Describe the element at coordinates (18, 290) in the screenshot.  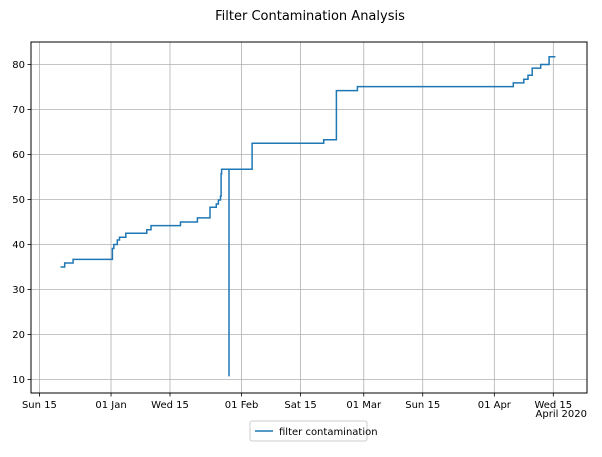
I see `y-tick-label: 30` at that location.